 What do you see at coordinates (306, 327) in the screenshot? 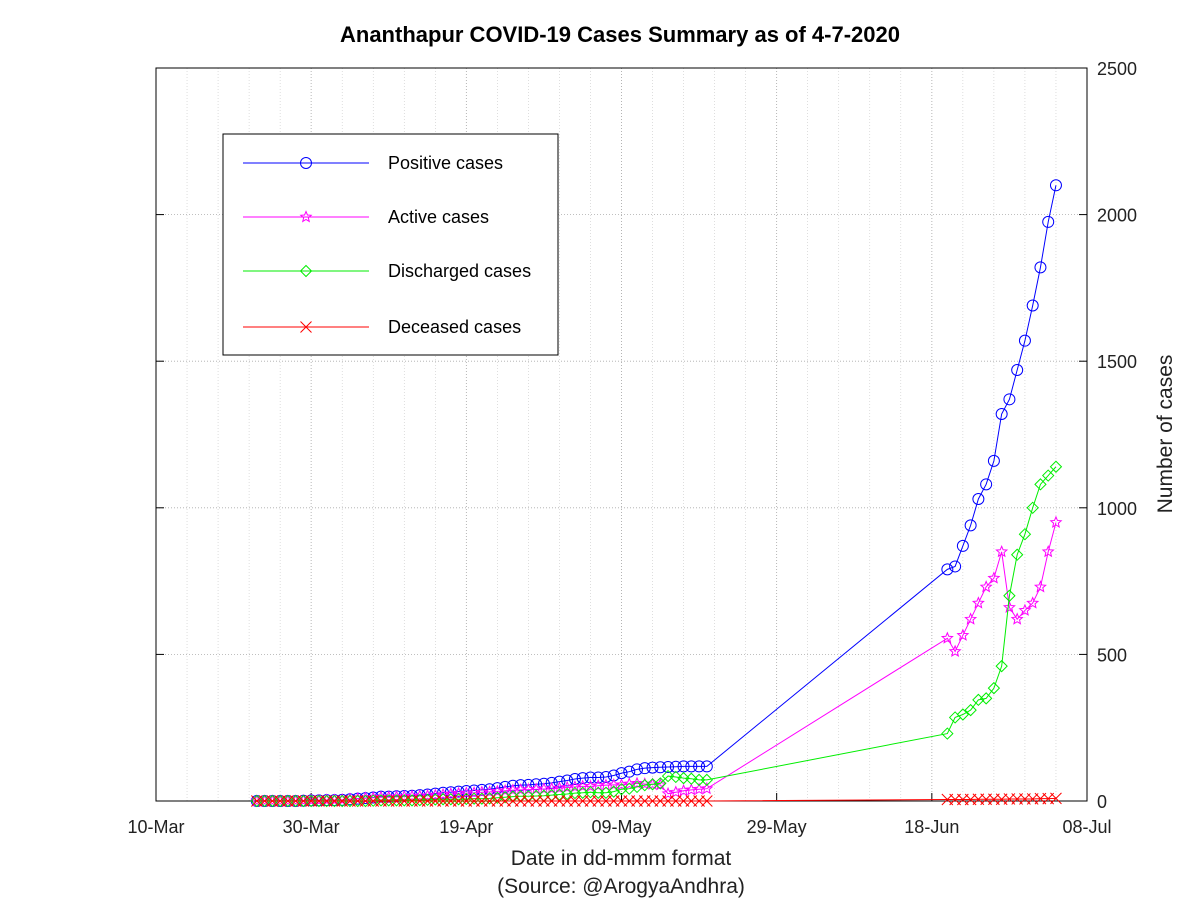
I see `legend-marker-deceased-cases` at bounding box center [306, 327].